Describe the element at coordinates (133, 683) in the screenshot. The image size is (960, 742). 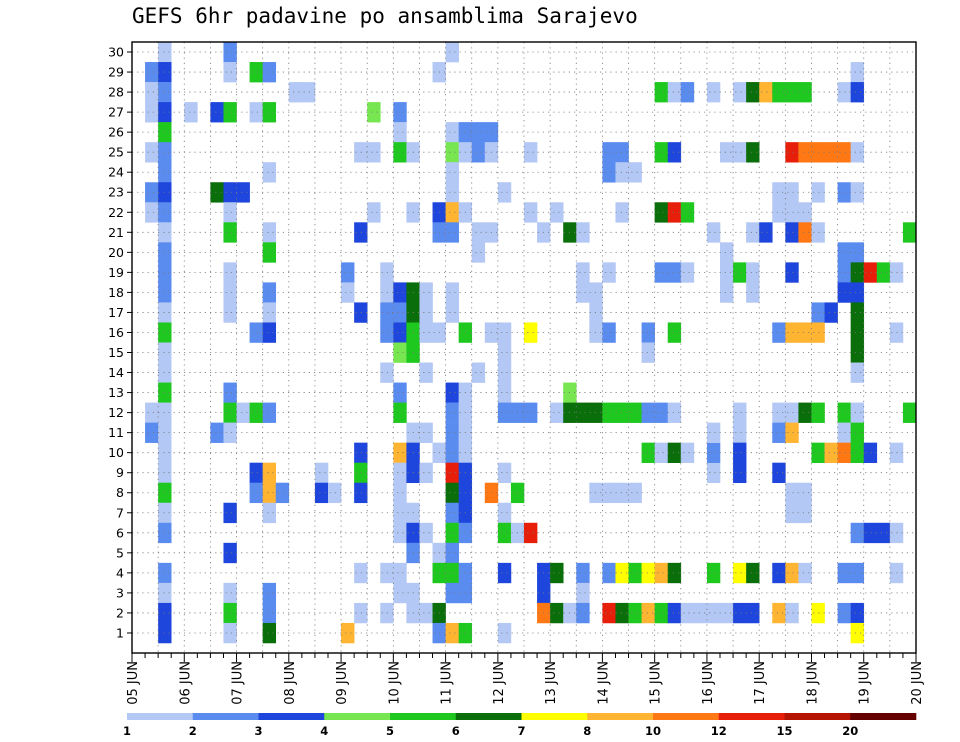
I see `x-tick-label: 05 JUN` at that location.